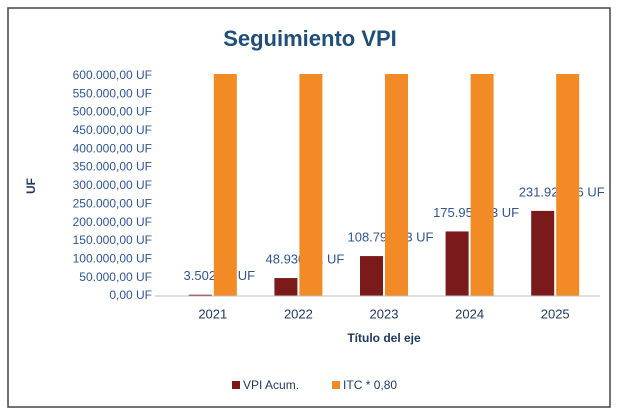  What do you see at coordinates (310, 38) in the screenshot?
I see `chart-title: Seguimiento VPI` at bounding box center [310, 38].